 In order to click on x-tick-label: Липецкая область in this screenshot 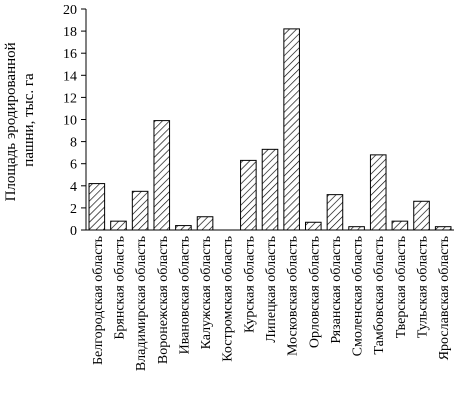, I will do `click(271, 289)`.